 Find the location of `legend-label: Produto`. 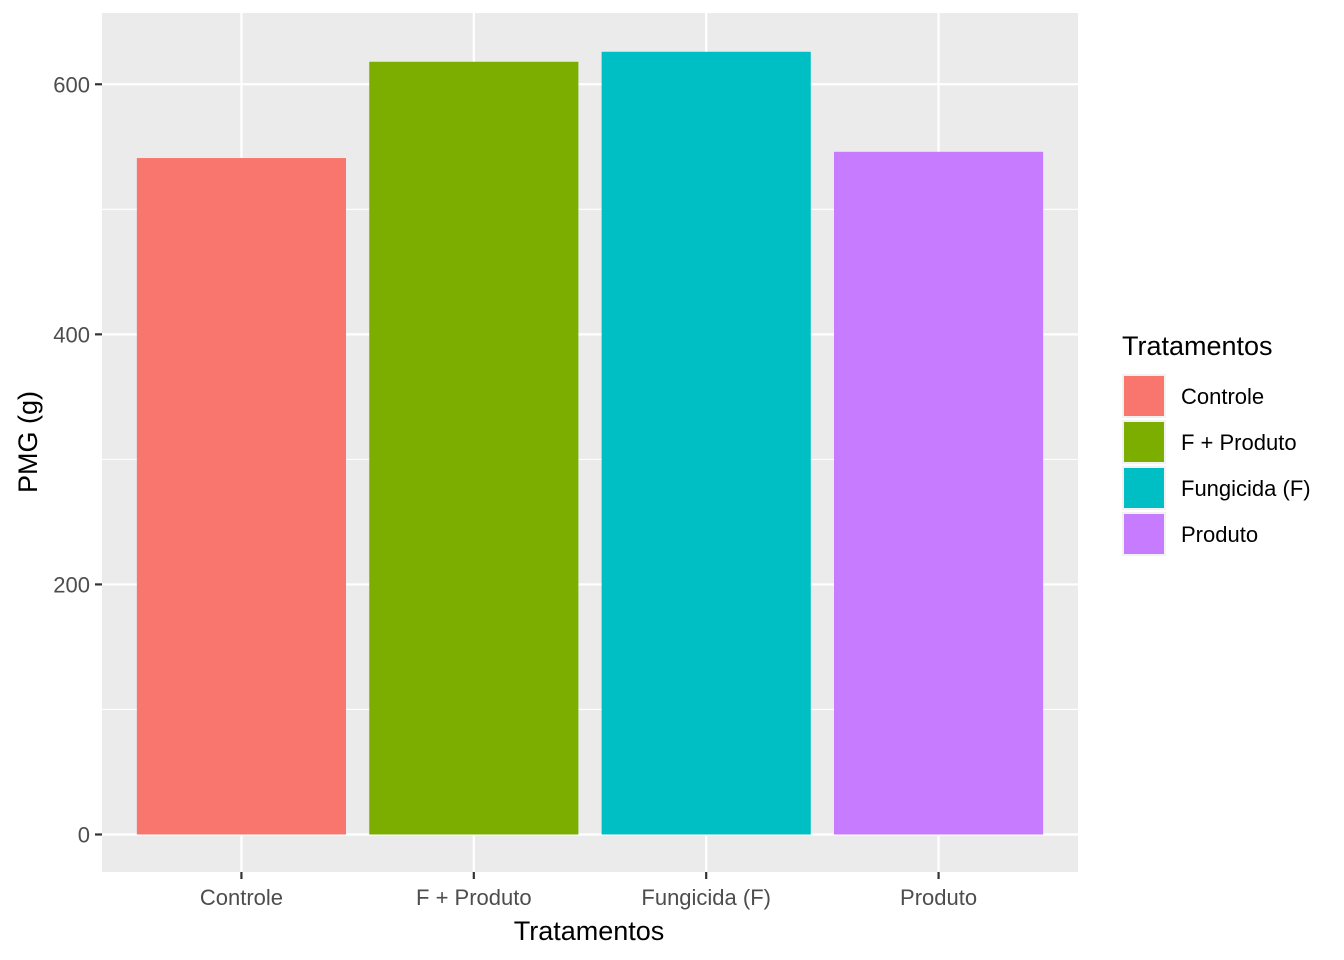

legend-label: Produto is located at coordinates (1219, 534).